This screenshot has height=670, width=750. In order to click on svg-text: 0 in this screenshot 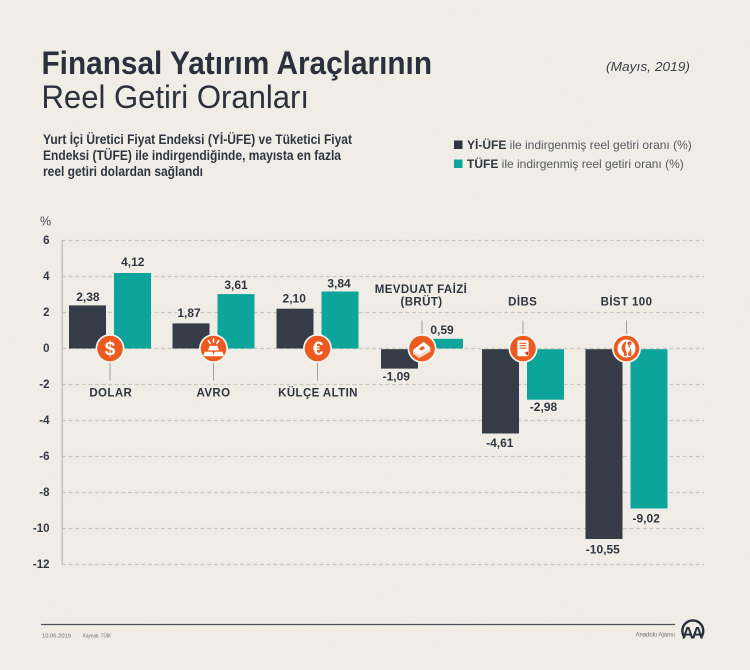, I will do `click(46, 349)`.